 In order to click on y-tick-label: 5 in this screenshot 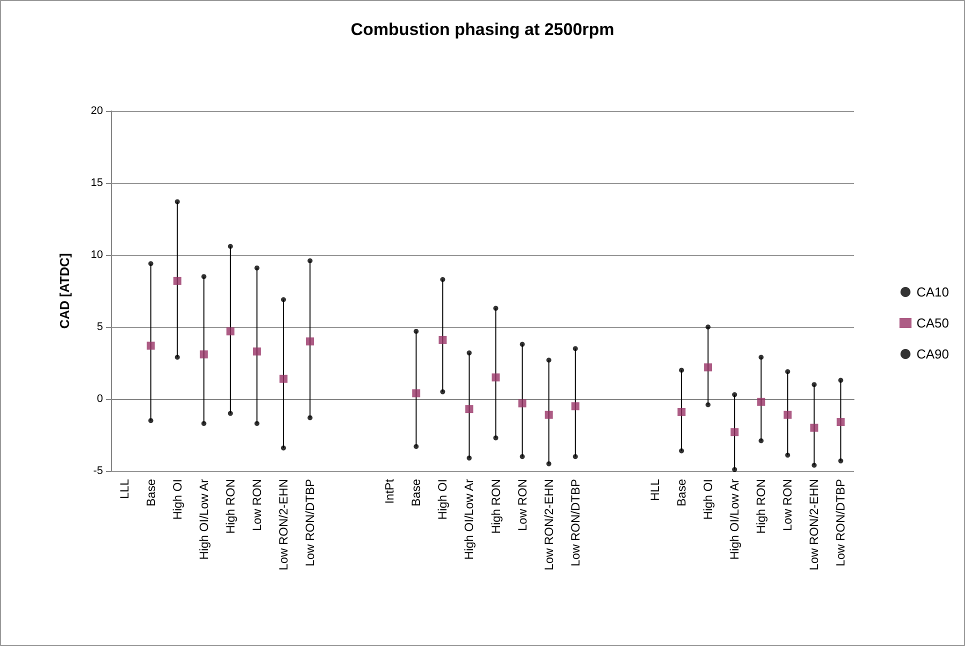, I will do `click(99, 327)`.